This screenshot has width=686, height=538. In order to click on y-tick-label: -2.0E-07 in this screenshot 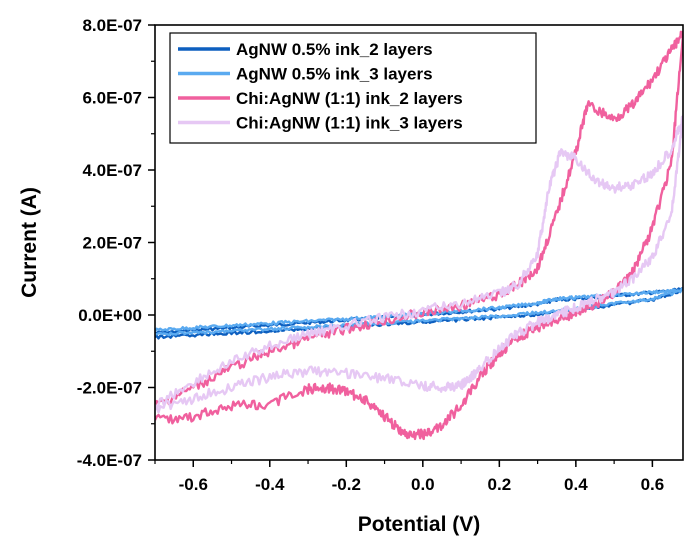, I will do `click(109, 388)`.